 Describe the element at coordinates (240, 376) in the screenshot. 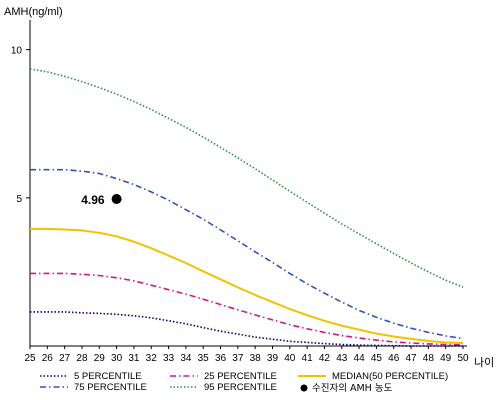

I see `legend-label: 25 PERCENTILE` at that location.